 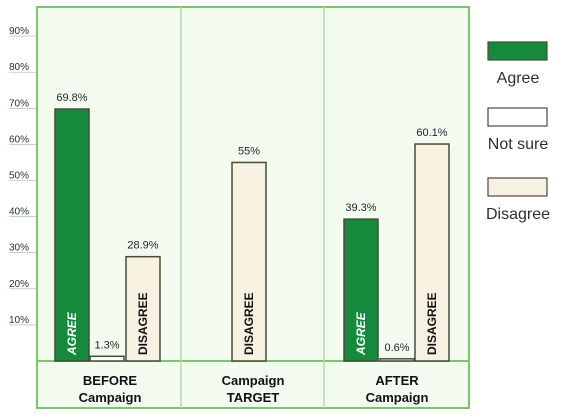 What do you see at coordinates (19, 139) in the screenshot?
I see `y-tick-label: 60%` at bounding box center [19, 139].